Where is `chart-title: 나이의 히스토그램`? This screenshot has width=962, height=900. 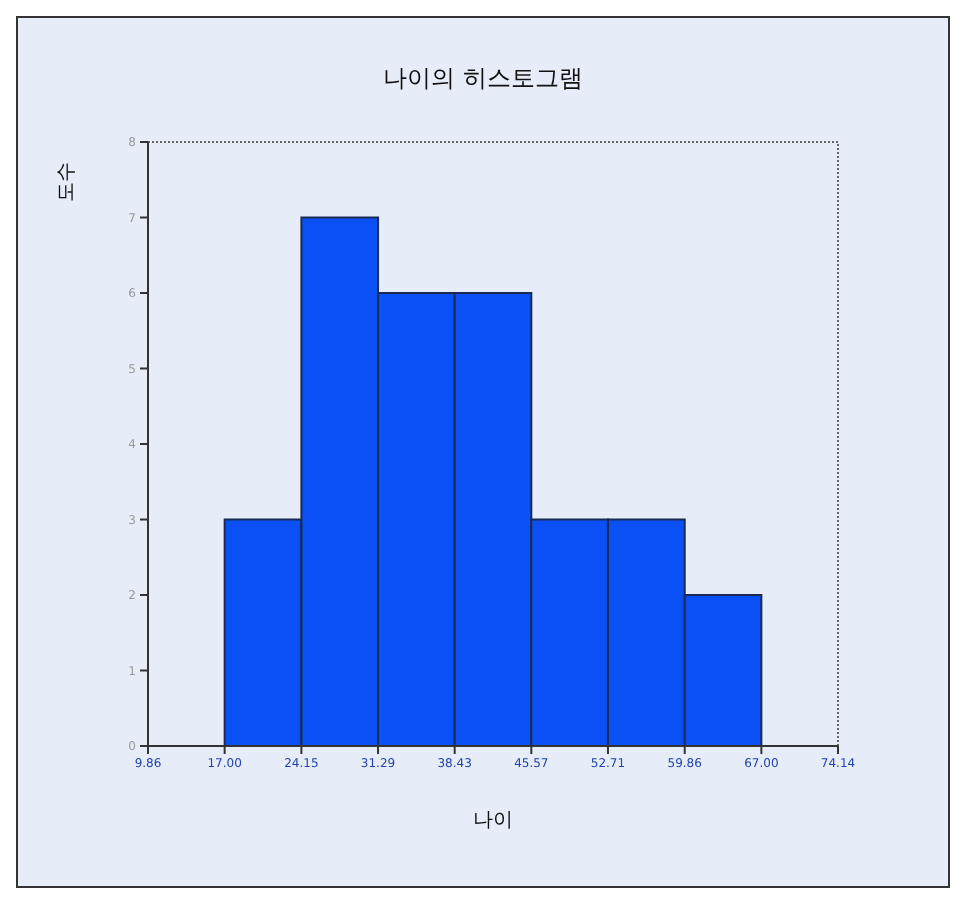 chart-title: 나이의 히스토그램 is located at coordinates (483, 79).